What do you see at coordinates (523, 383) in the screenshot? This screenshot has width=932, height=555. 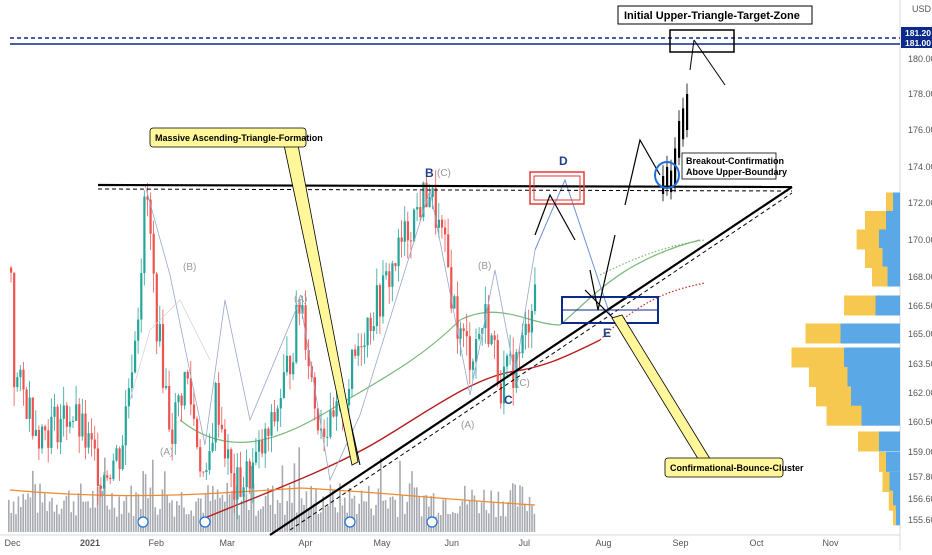 I see `wave-label-c-alt: (C)` at bounding box center [523, 383].